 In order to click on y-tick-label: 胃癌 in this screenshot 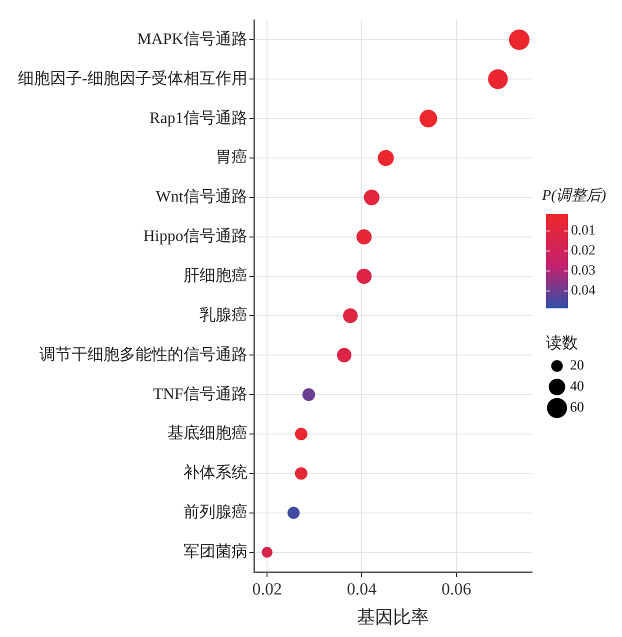, I will do `click(231, 157)`.